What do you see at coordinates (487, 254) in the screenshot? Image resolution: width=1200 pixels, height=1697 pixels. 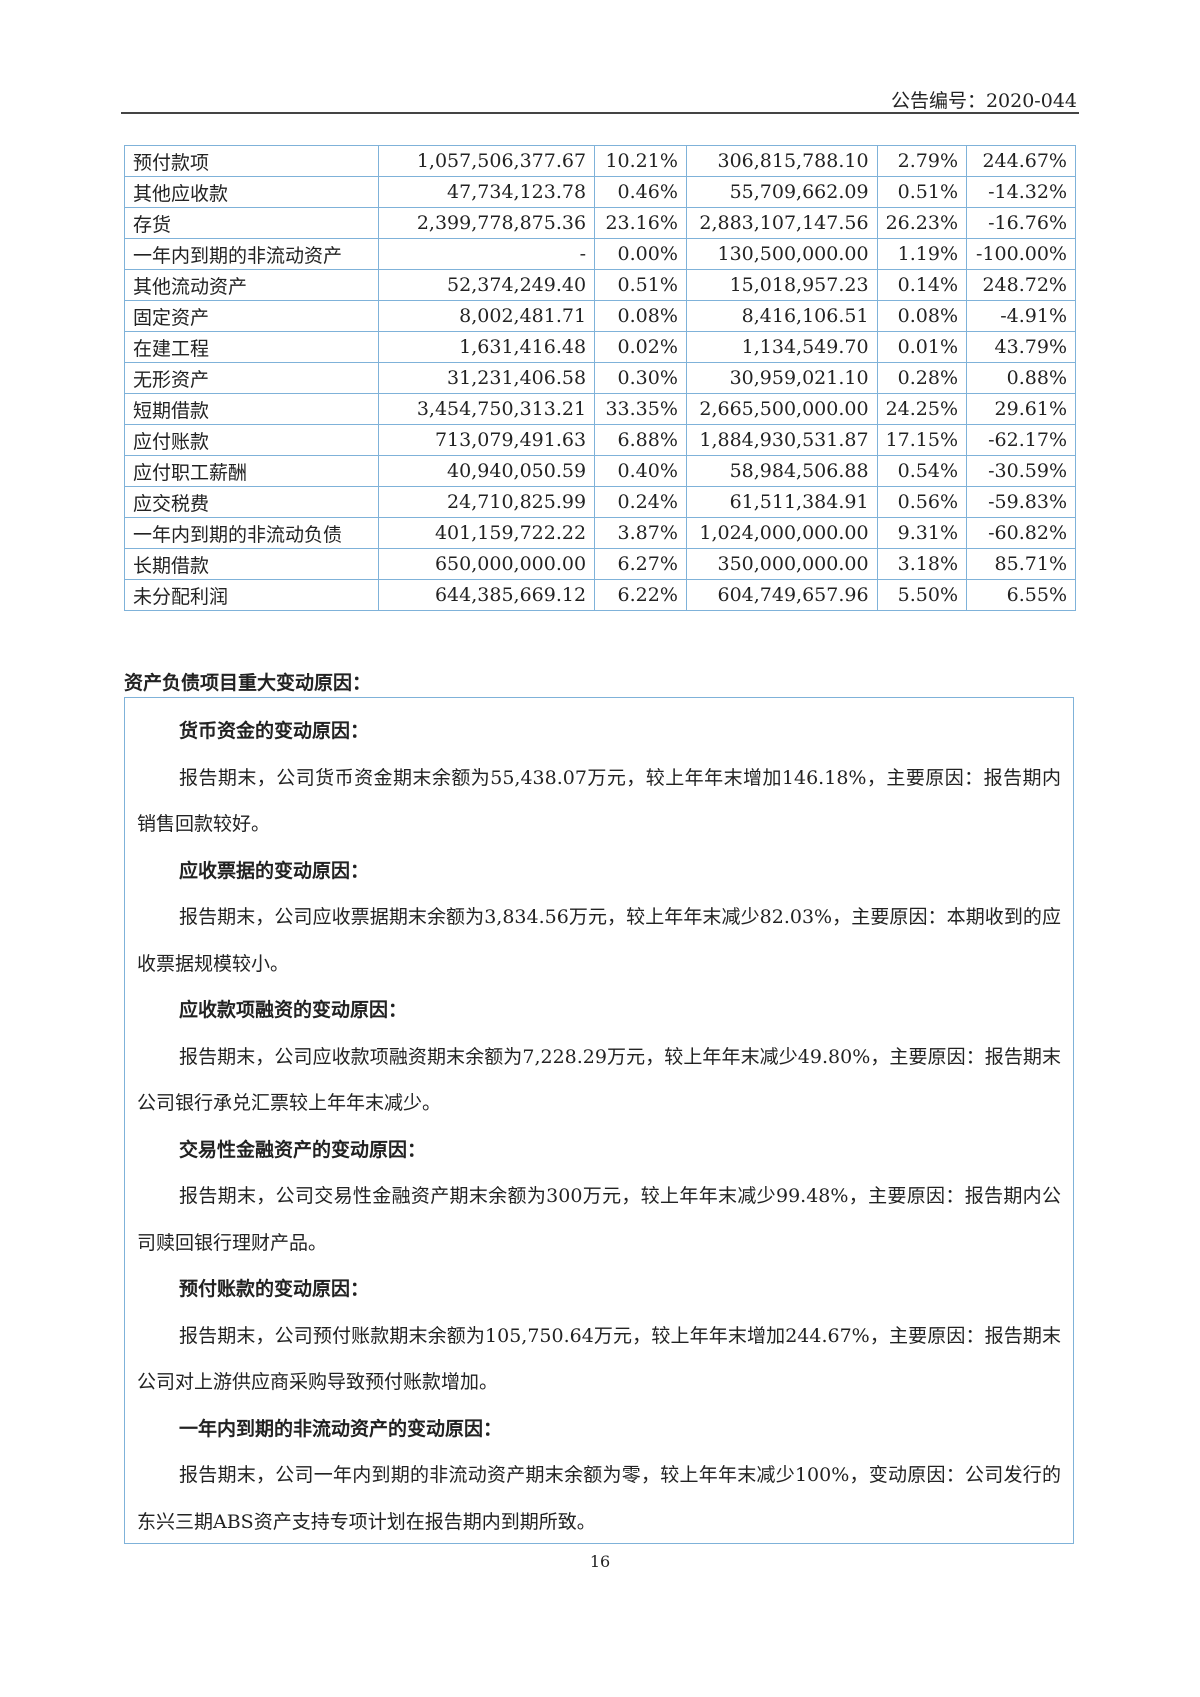 I see `value-cell: -` at bounding box center [487, 254].